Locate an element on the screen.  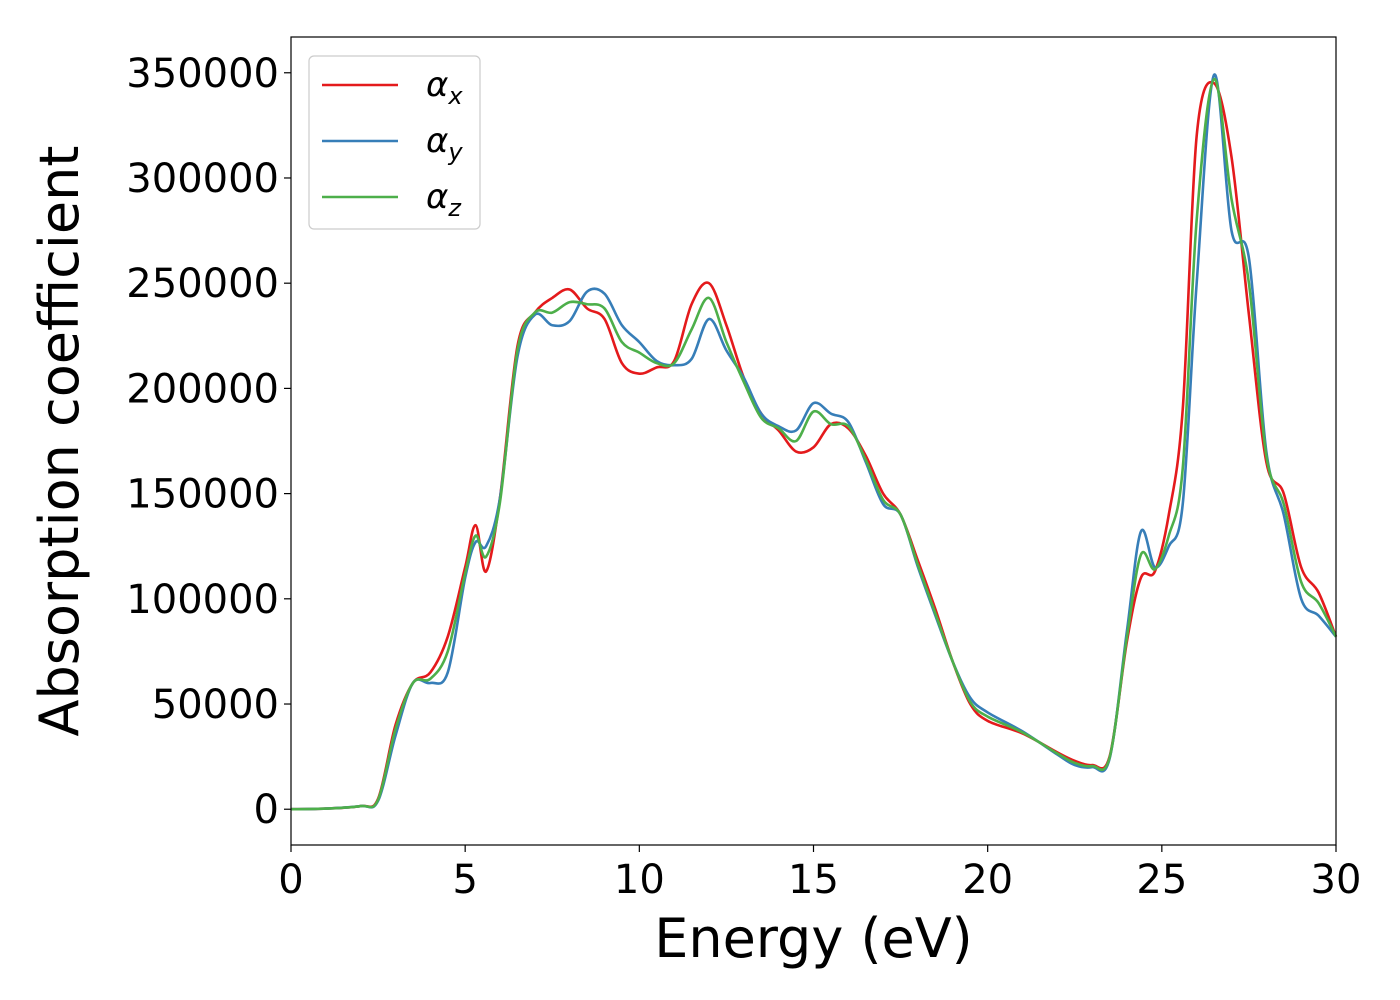
y-tick-label: 200000 is located at coordinates (202, 389).